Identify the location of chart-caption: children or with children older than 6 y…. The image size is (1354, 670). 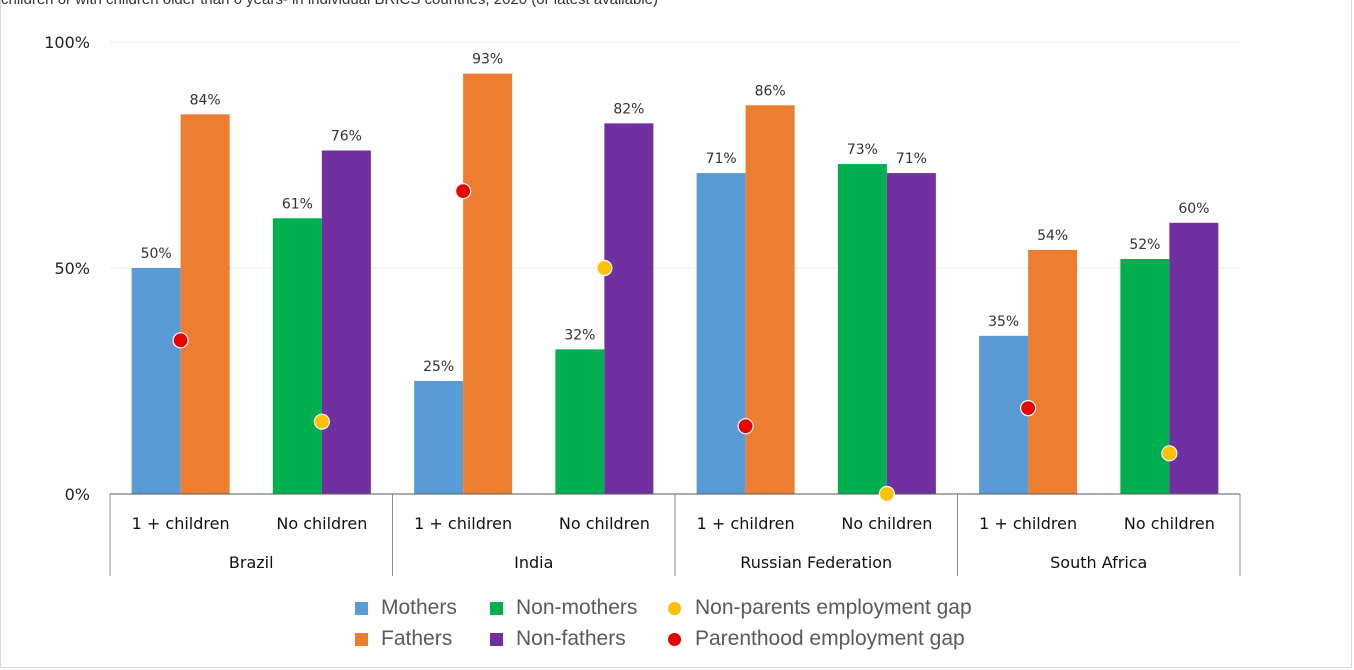
(329, 4).